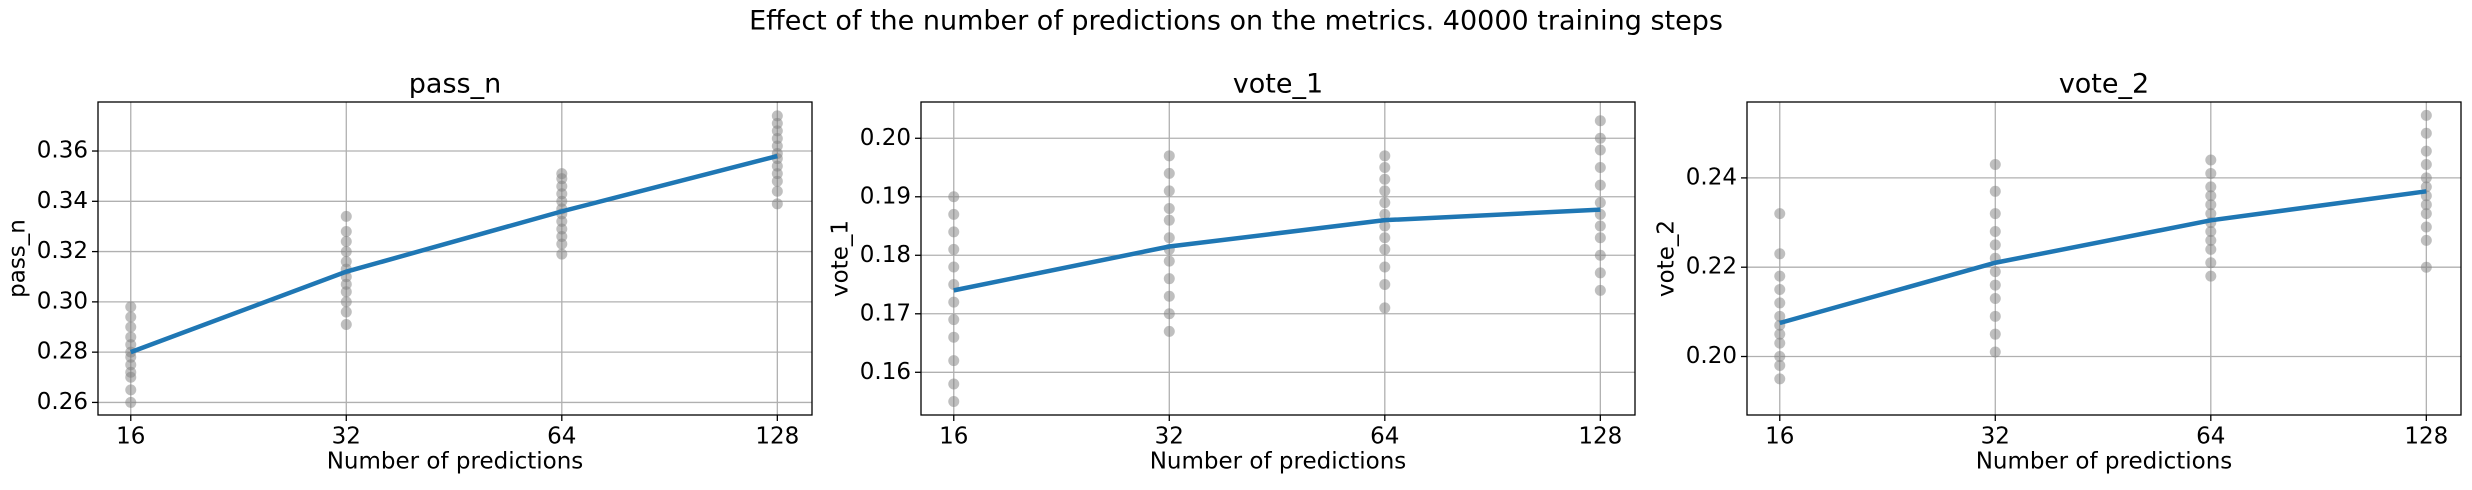  What do you see at coordinates (62, 201) in the screenshot?
I see `y-tick-label: 0.34` at bounding box center [62, 201].